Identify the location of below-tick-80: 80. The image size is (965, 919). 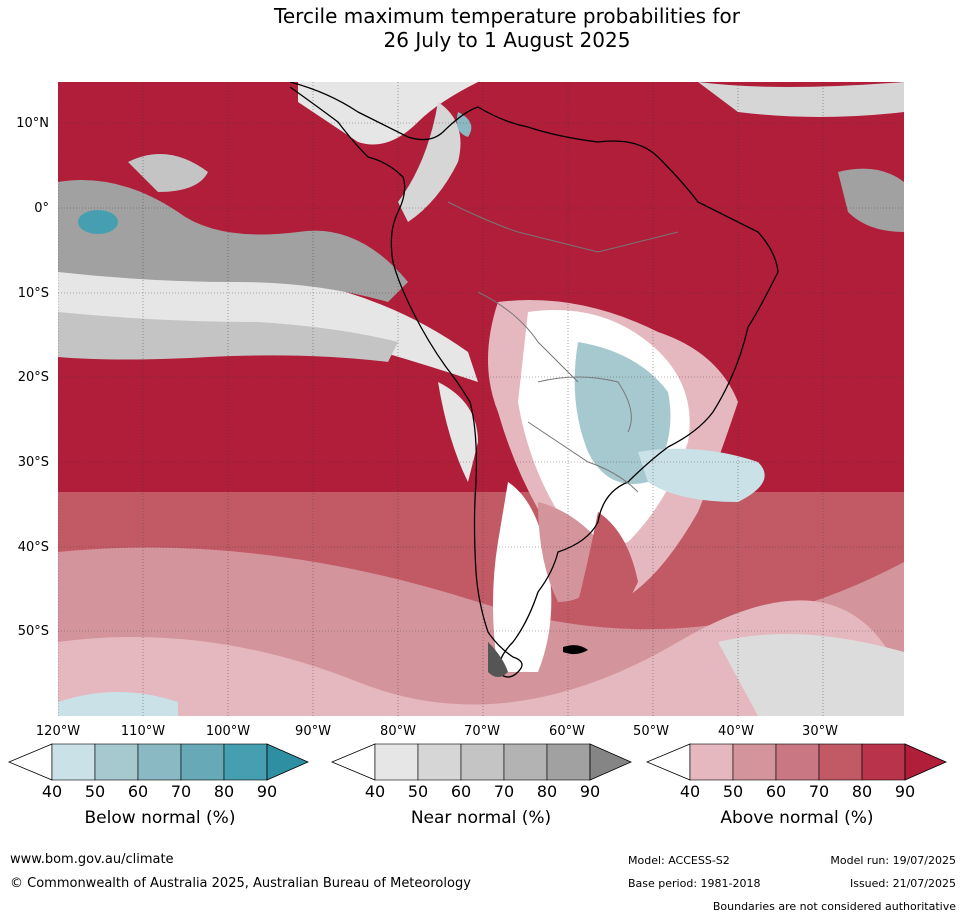
(224, 791).